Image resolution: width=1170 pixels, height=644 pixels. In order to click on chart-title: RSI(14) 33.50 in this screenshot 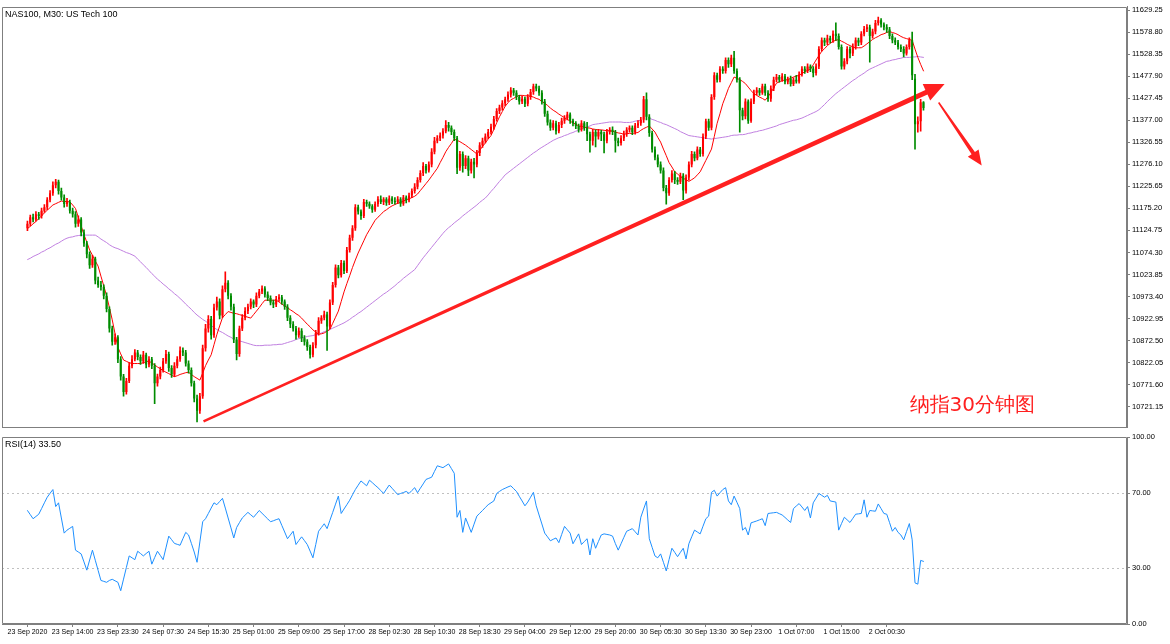, I will do `click(33, 444)`.